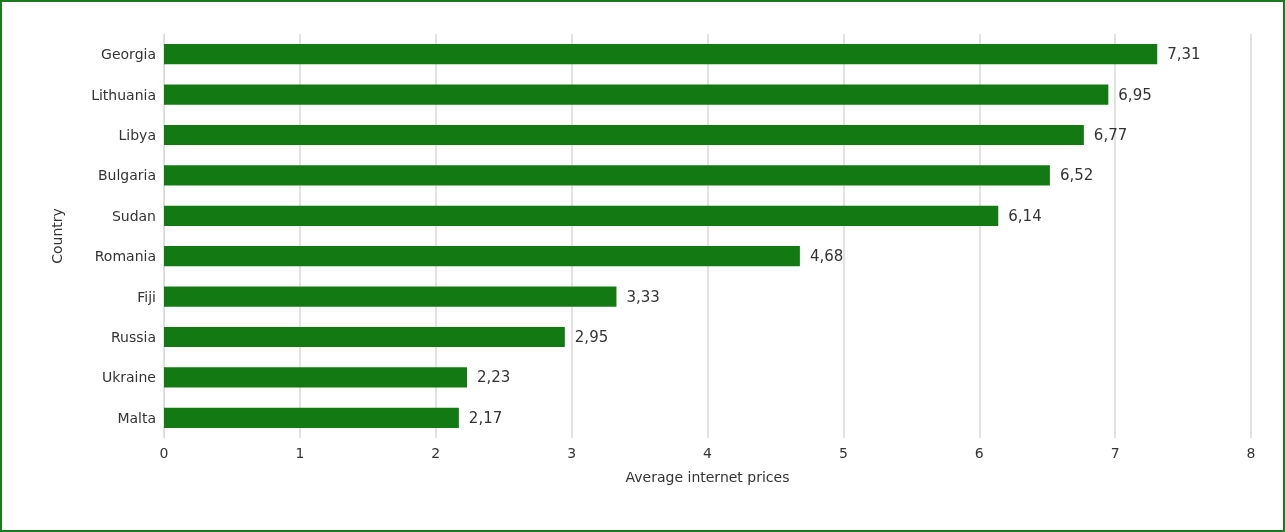 This screenshot has height=532, width=1285. Describe the element at coordinates (643, 296) in the screenshot. I see `data-label: 3,33` at that location.